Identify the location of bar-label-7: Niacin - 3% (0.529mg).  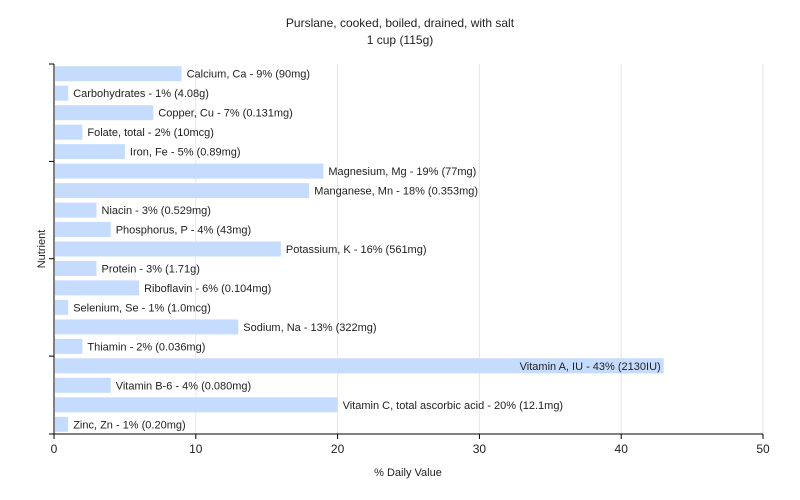
(156, 211).